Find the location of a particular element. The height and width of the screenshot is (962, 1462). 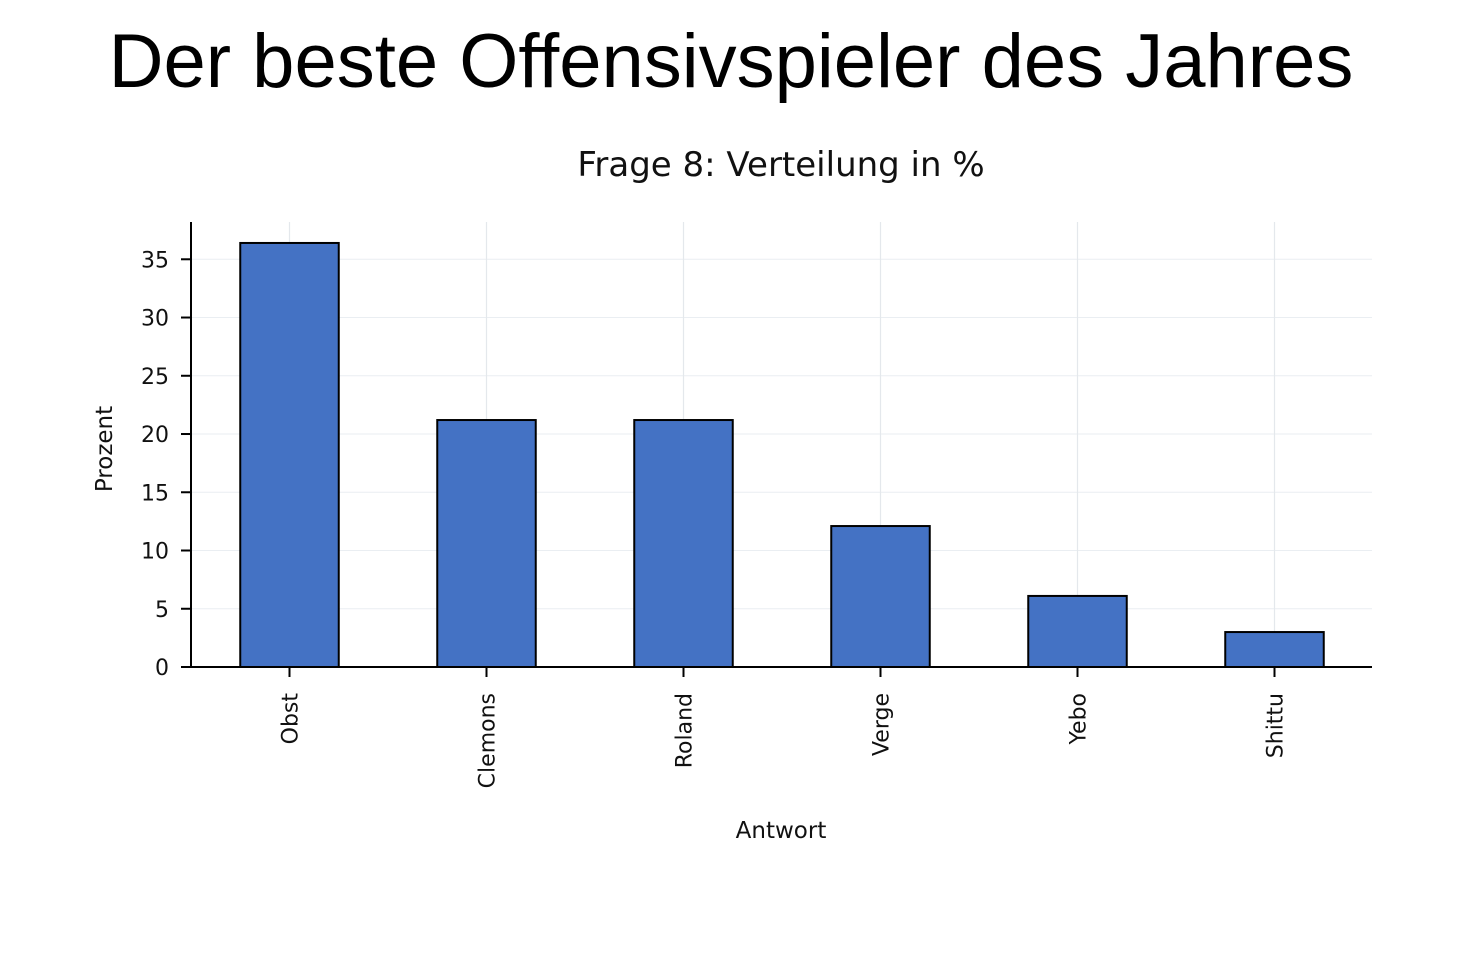

bar-verge is located at coordinates (880, 596).